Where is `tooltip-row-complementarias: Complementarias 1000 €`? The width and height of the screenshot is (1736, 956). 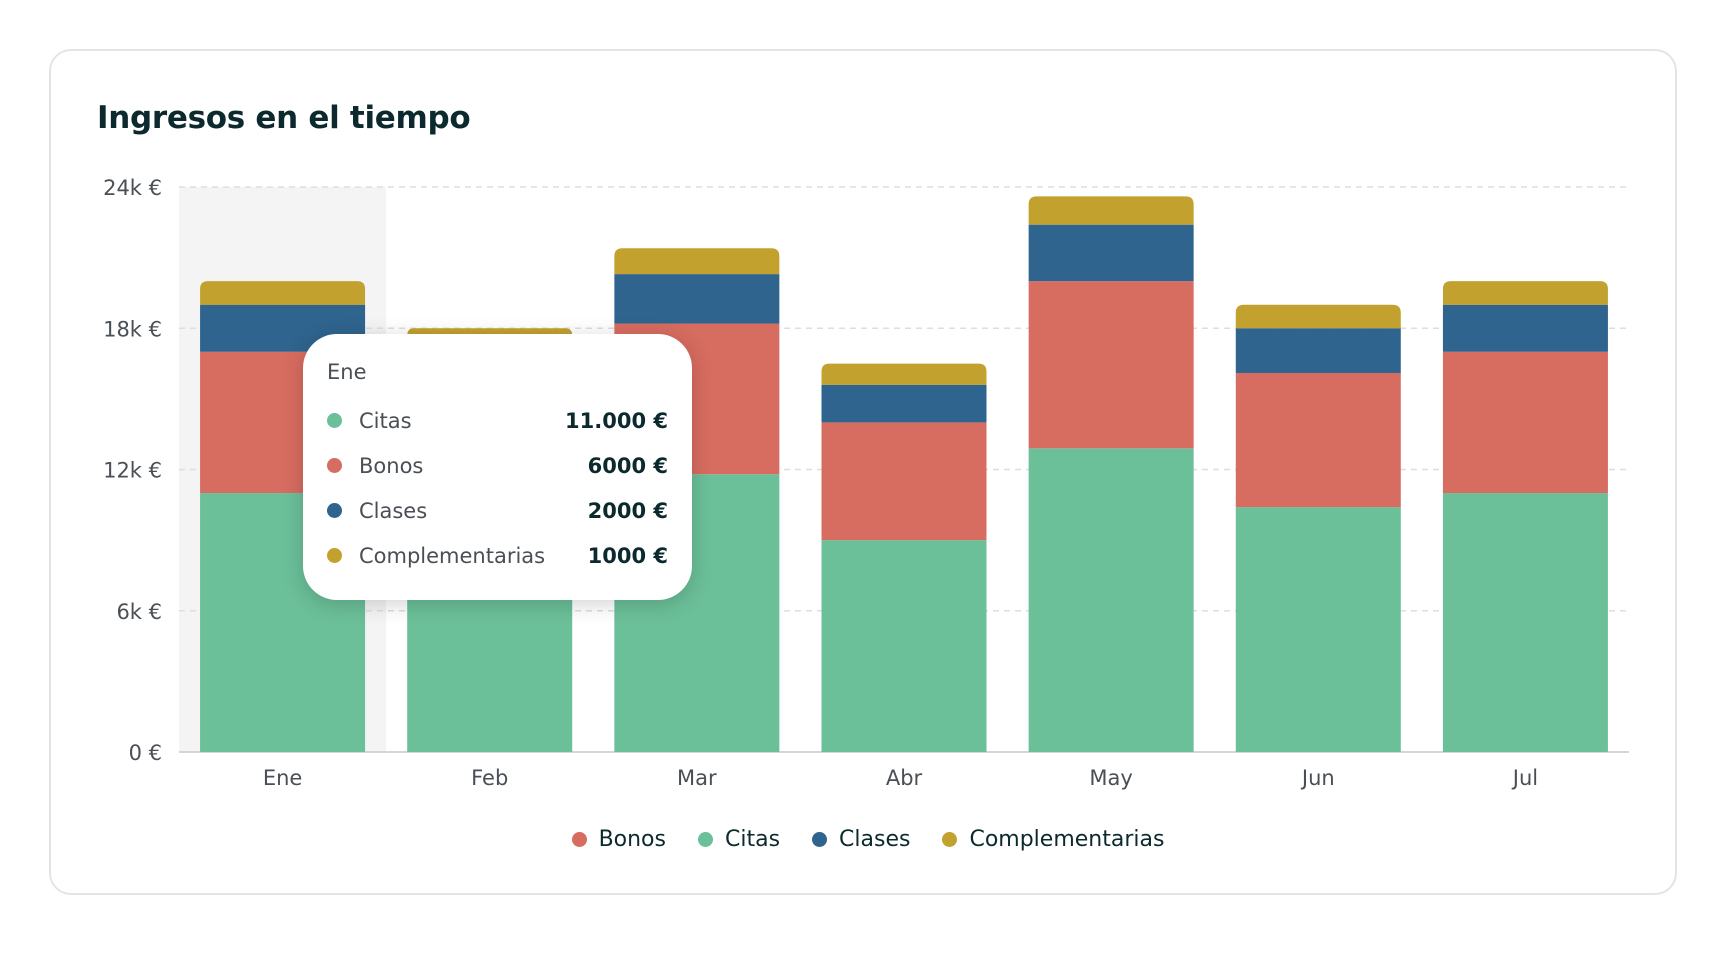
tooltip-row-complementarias: Complementarias 1000 € is located at coordinates (497, 555).